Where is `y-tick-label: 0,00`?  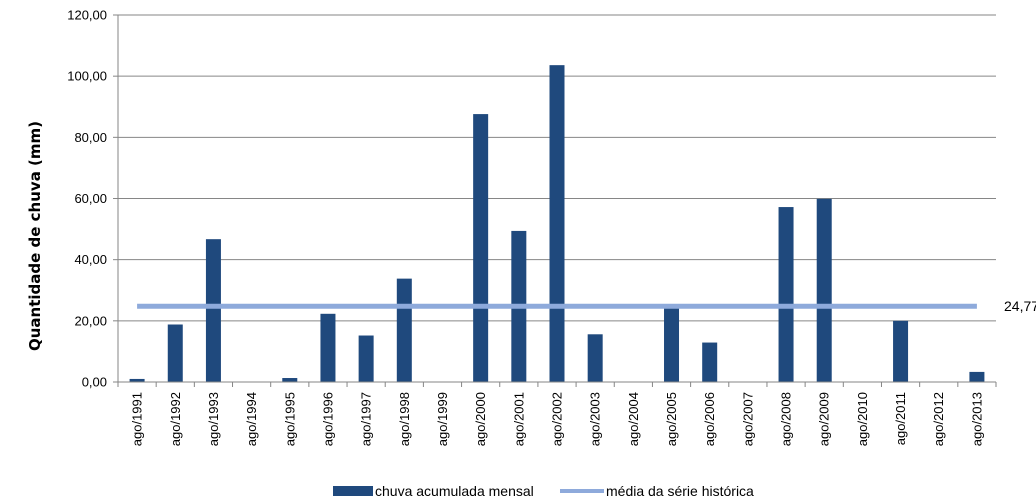 y-tick-label: 0,00 is located at coordinates (94, 382).